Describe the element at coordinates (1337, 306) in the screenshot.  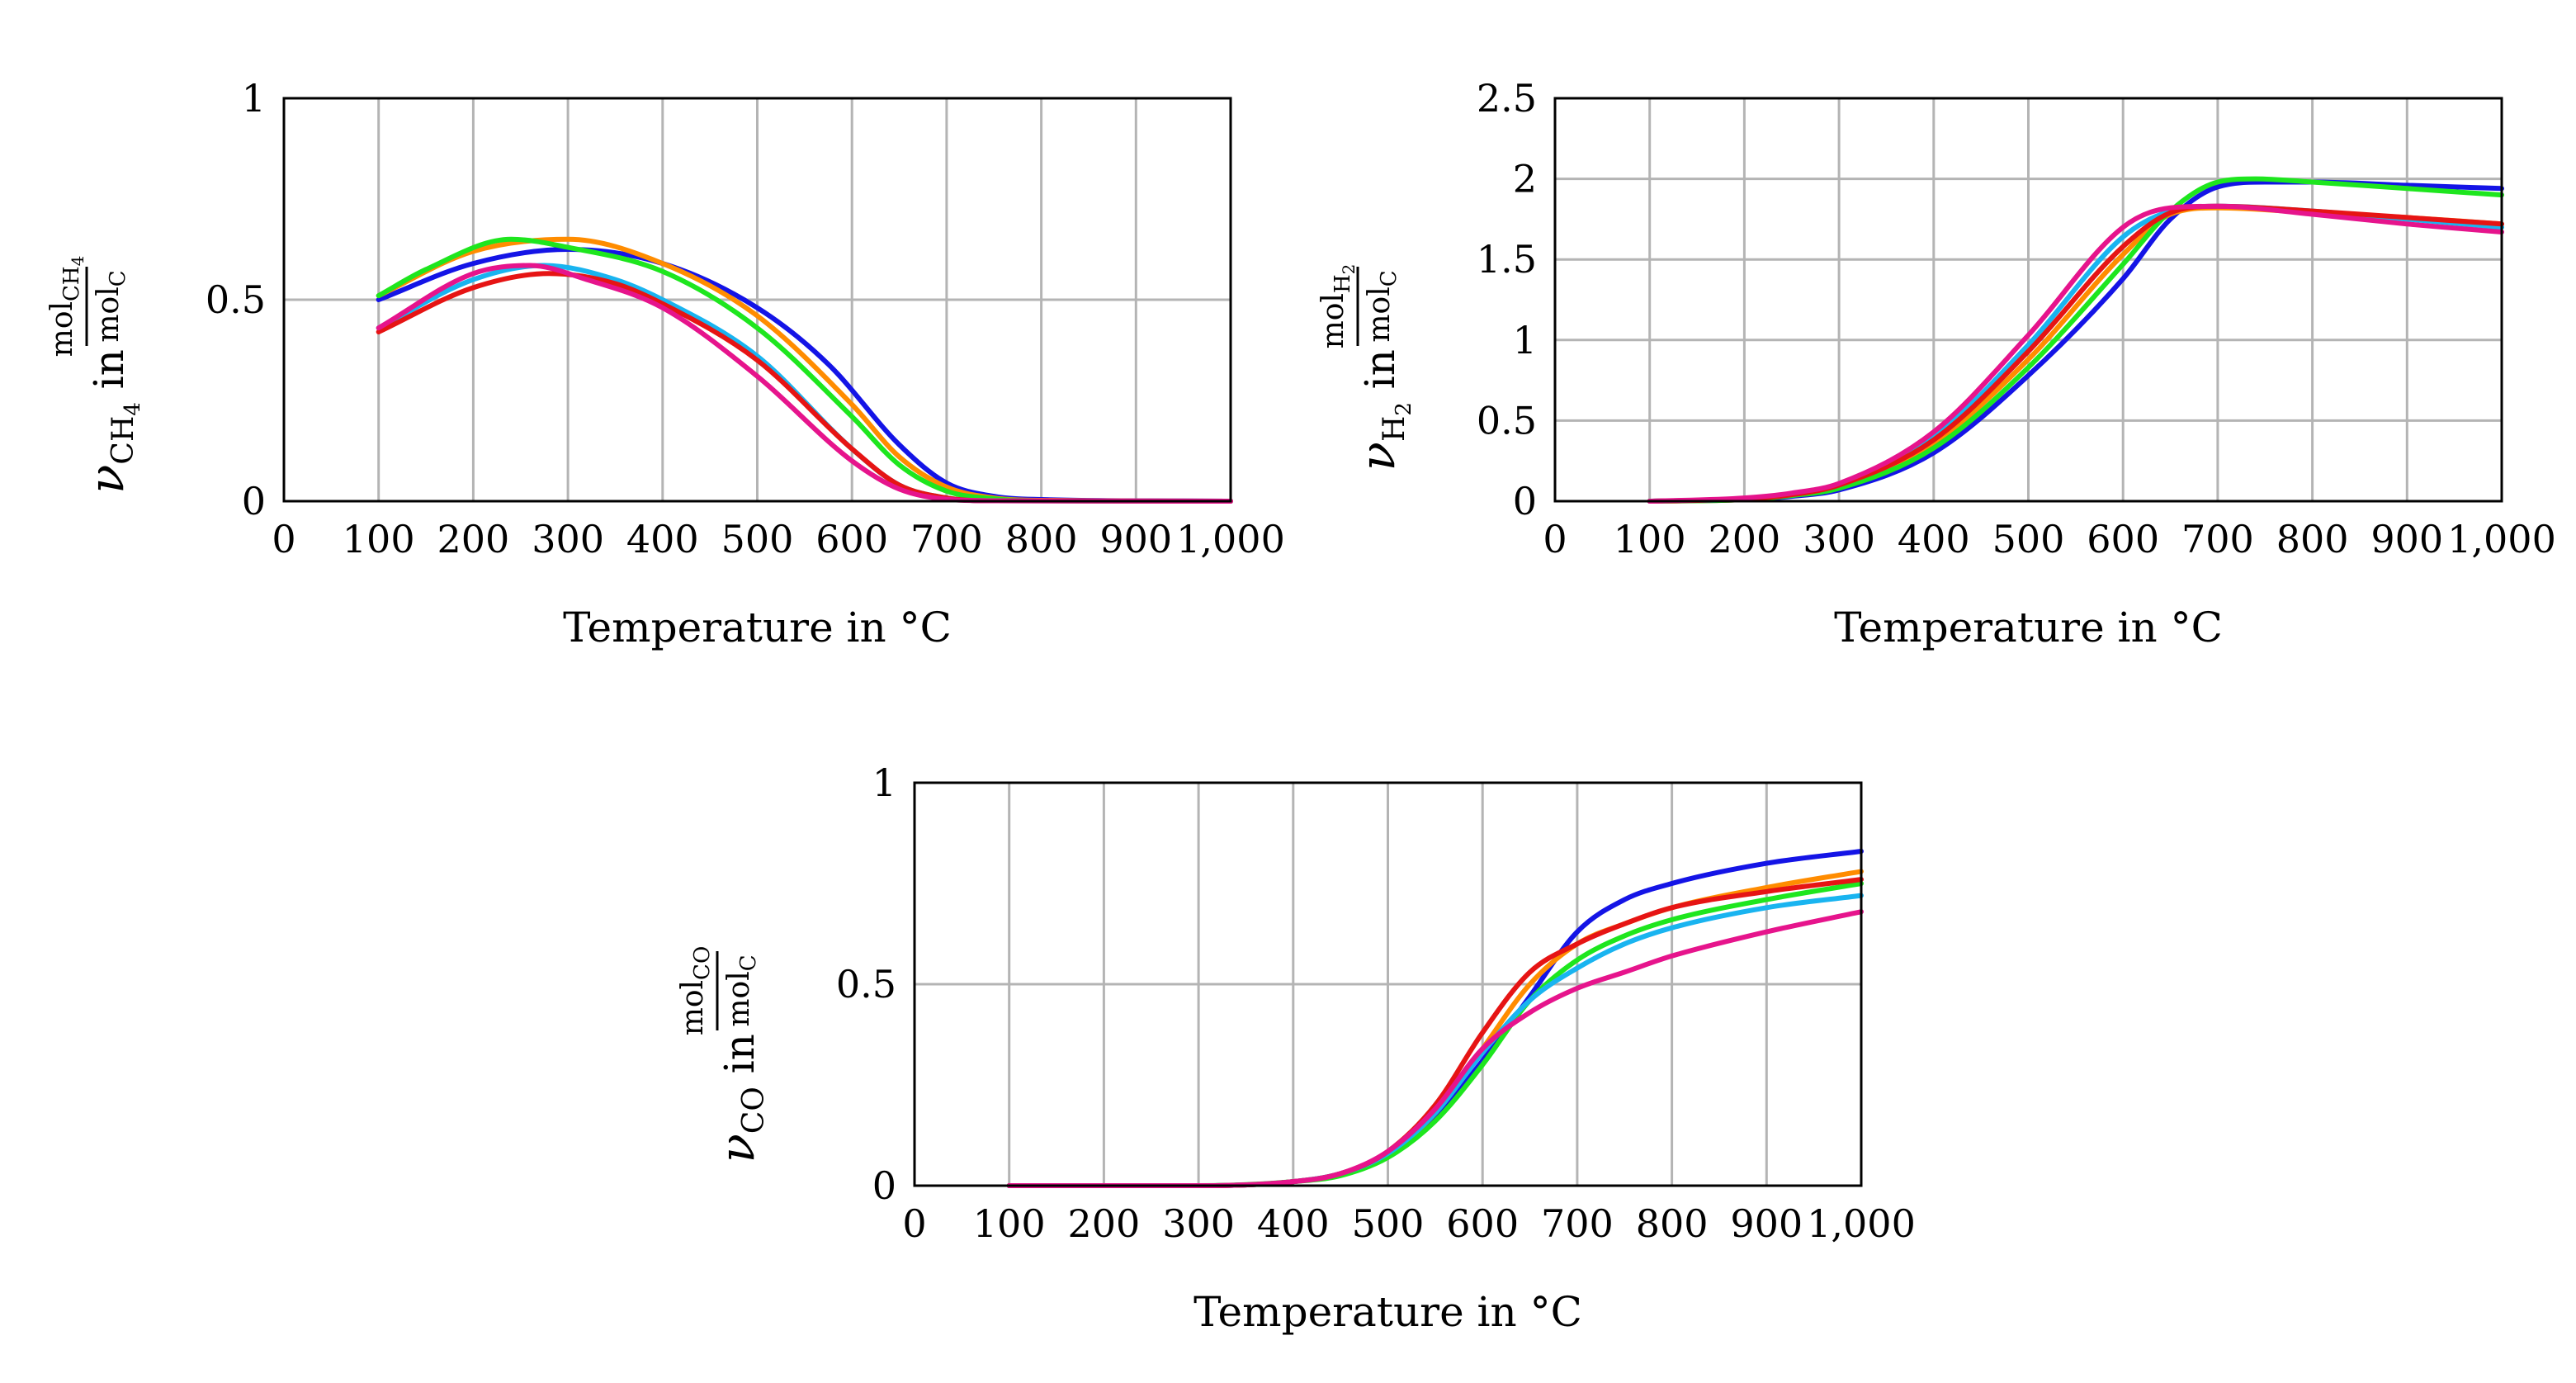
I see `svg-text: molH2` at that location.